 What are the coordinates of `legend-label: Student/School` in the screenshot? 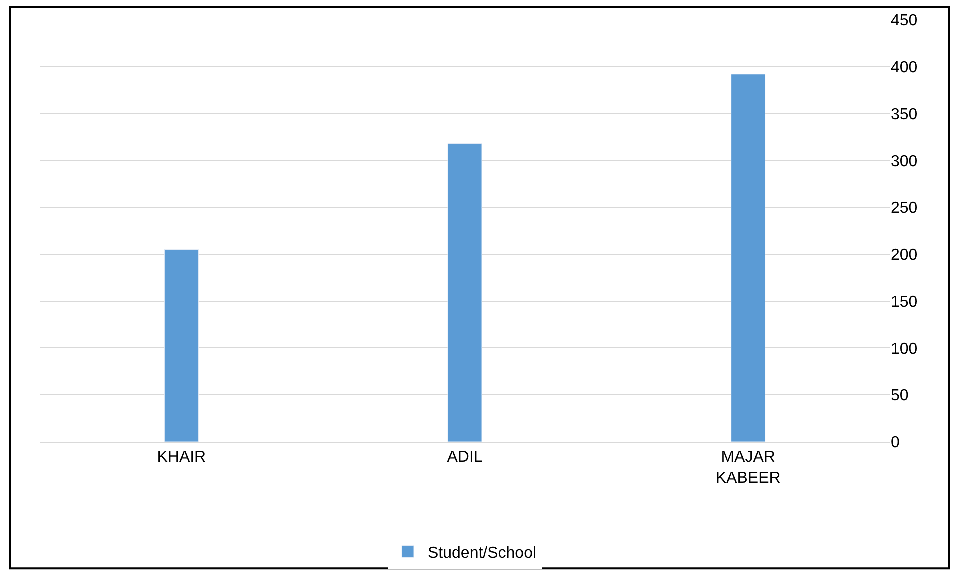 It's located at (482, 553).